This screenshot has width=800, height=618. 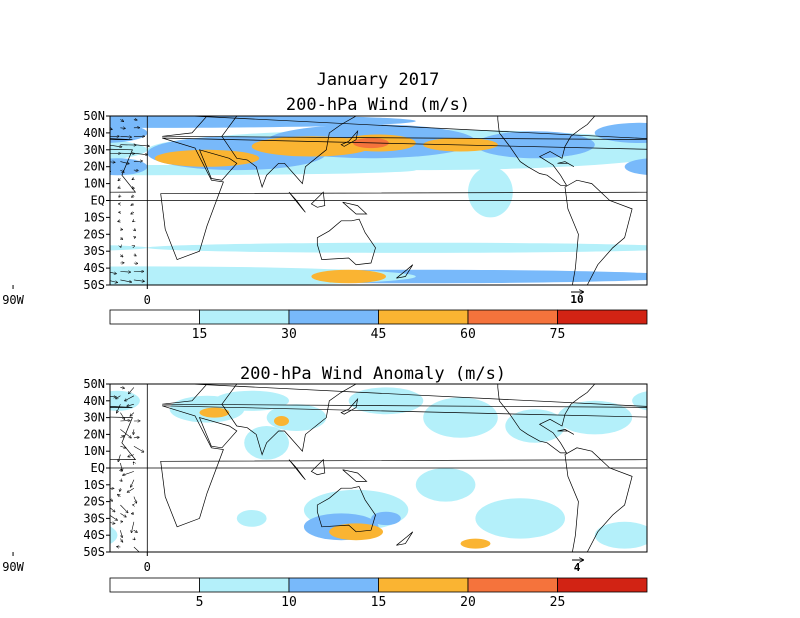 I want to click on p2-colorbar-bin, so click(x=423, y=585).